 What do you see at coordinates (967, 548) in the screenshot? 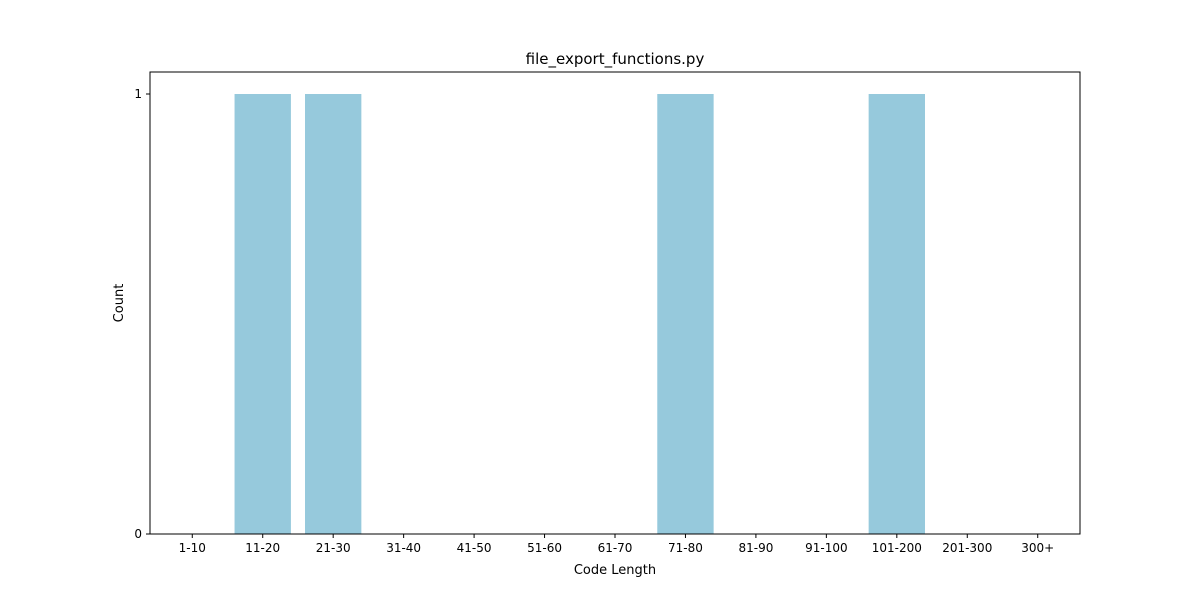
I see `x-tick-label: 201-300` at bounding box center [967, 548].